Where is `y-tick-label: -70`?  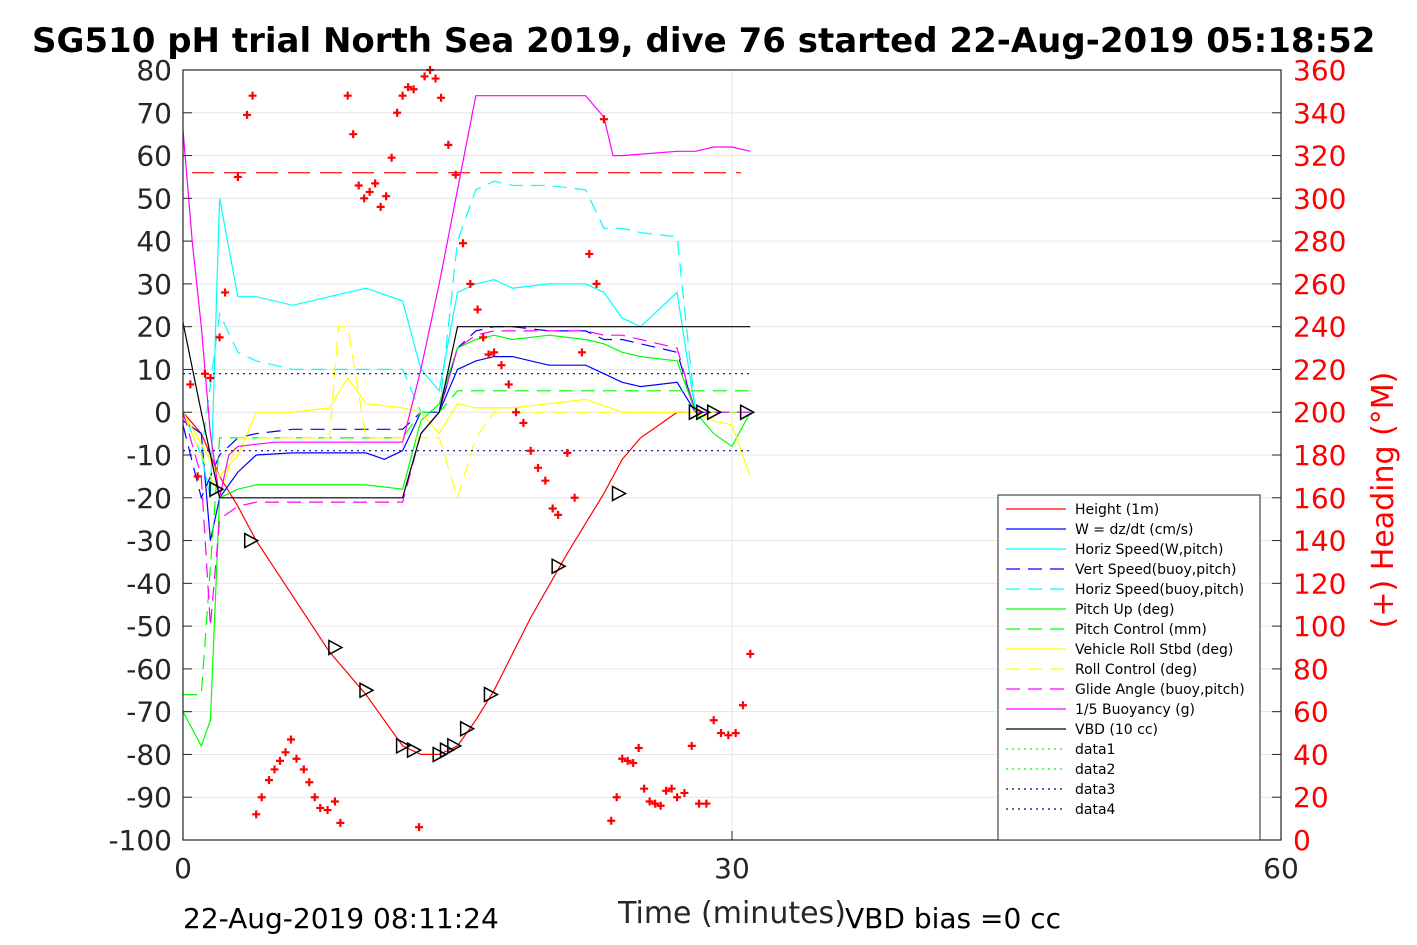 y-tick-label: -70 is located at coordinates (149, 712).